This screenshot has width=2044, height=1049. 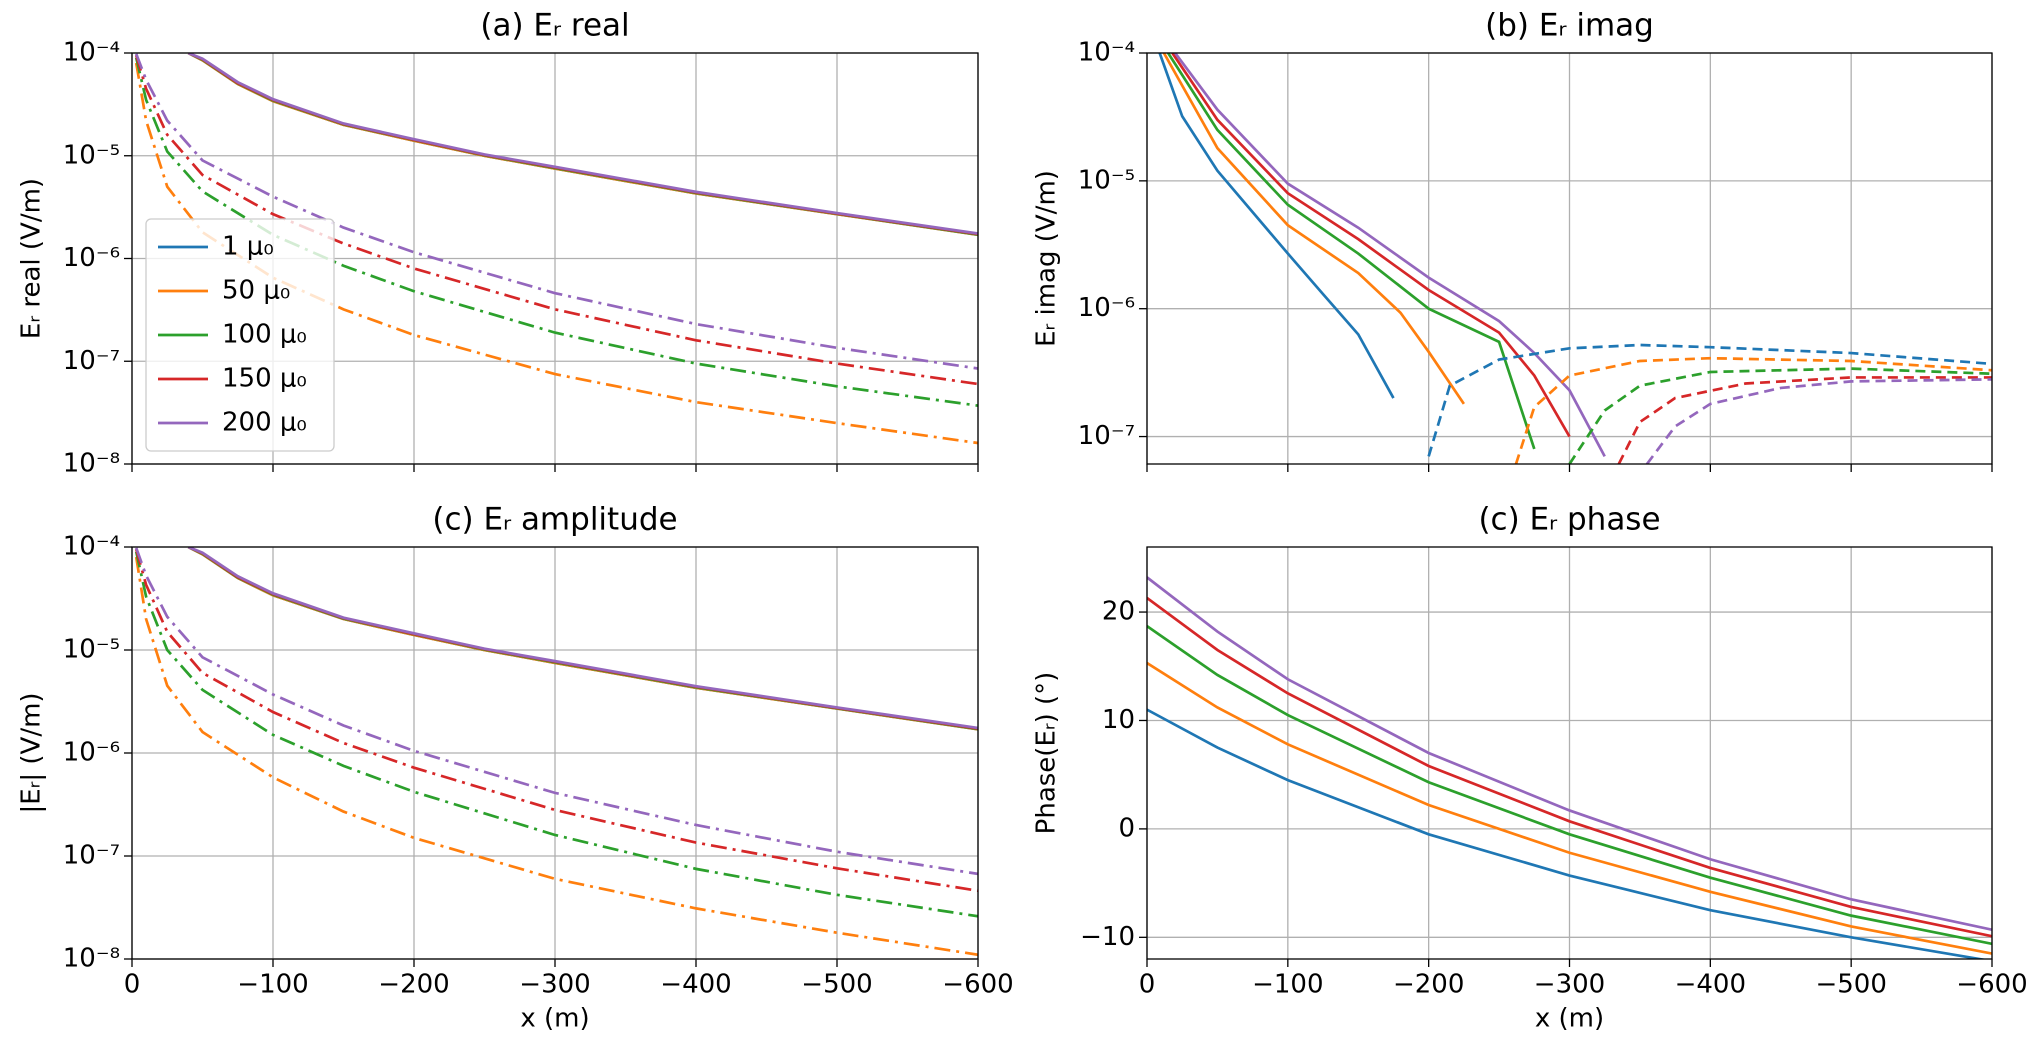 What do you see at coordinates (264, 379) in the screenshot?
I see `legend-label: 150 μ₀` at bounding box center [264, 379].